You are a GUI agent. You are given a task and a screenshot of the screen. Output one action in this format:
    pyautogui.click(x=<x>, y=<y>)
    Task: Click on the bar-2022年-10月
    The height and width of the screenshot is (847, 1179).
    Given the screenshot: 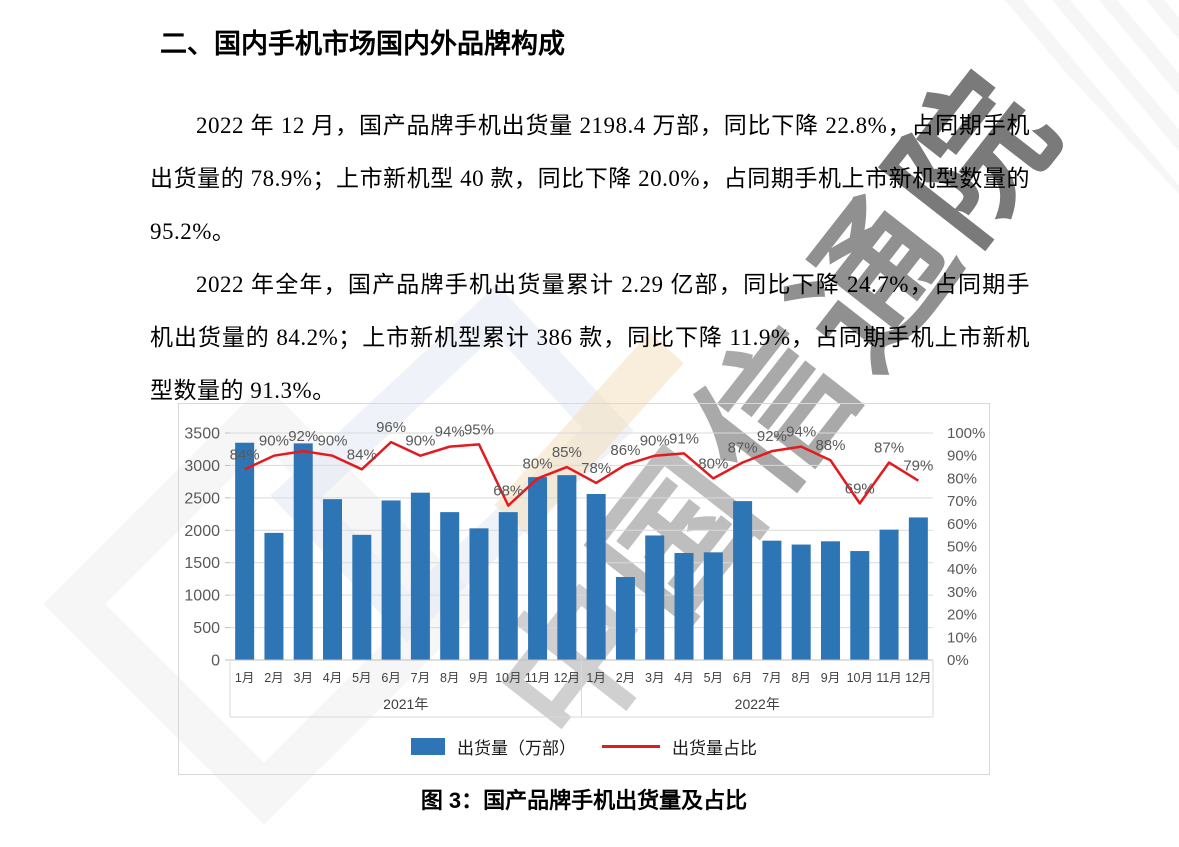 What is the action you would take?
    pyautogui.click(x=860, y=605)
    